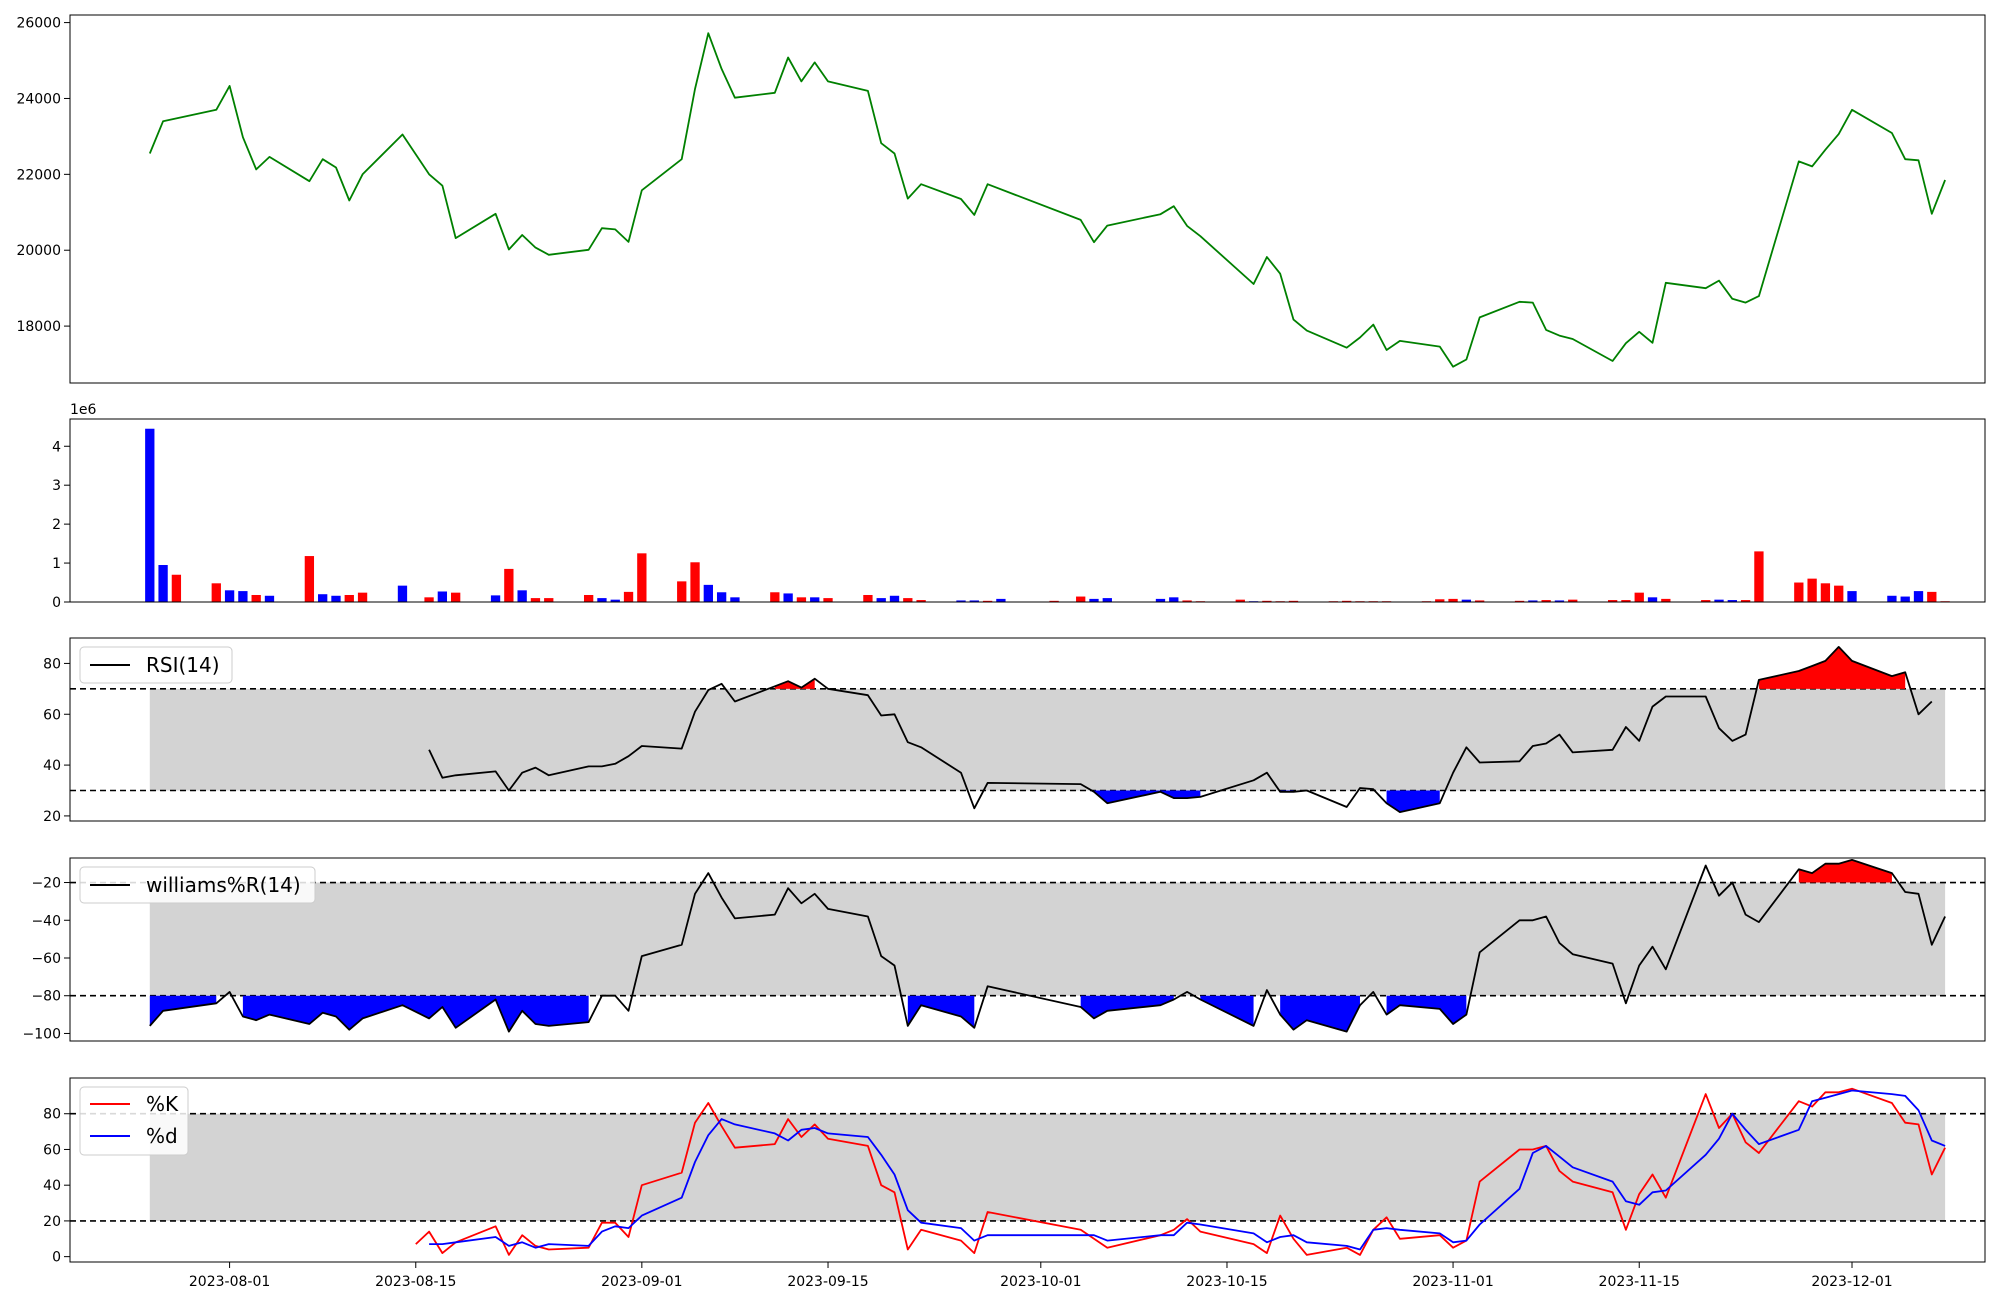 This screenshot has width=2000, height=1300. I want to click on y-tick-label: 3, so click(56, 486).